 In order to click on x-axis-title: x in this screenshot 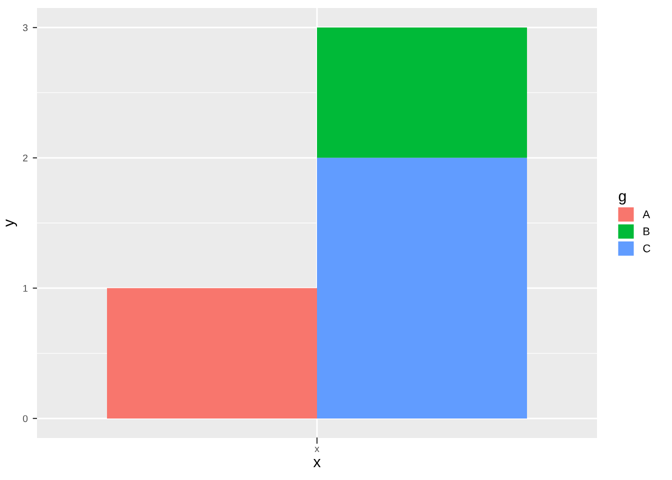, I will do `click(317, 463)`.